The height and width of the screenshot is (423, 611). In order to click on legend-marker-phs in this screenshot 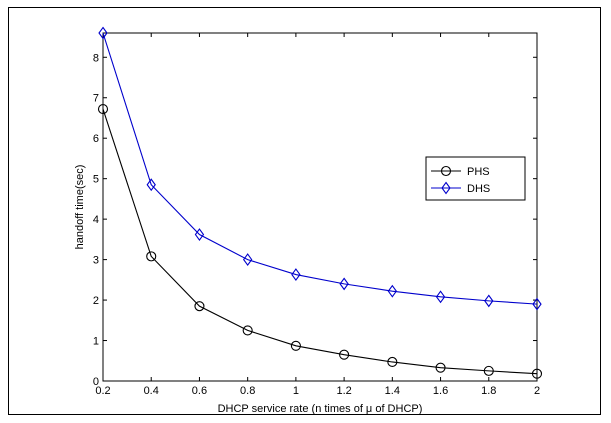, I will do `click(446, 171)`.